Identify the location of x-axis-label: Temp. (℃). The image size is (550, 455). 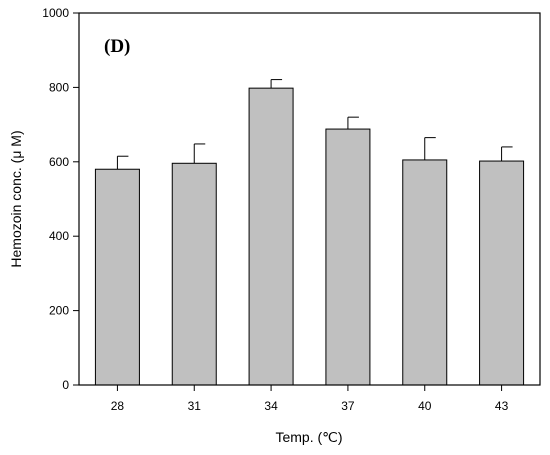
(308, 437).